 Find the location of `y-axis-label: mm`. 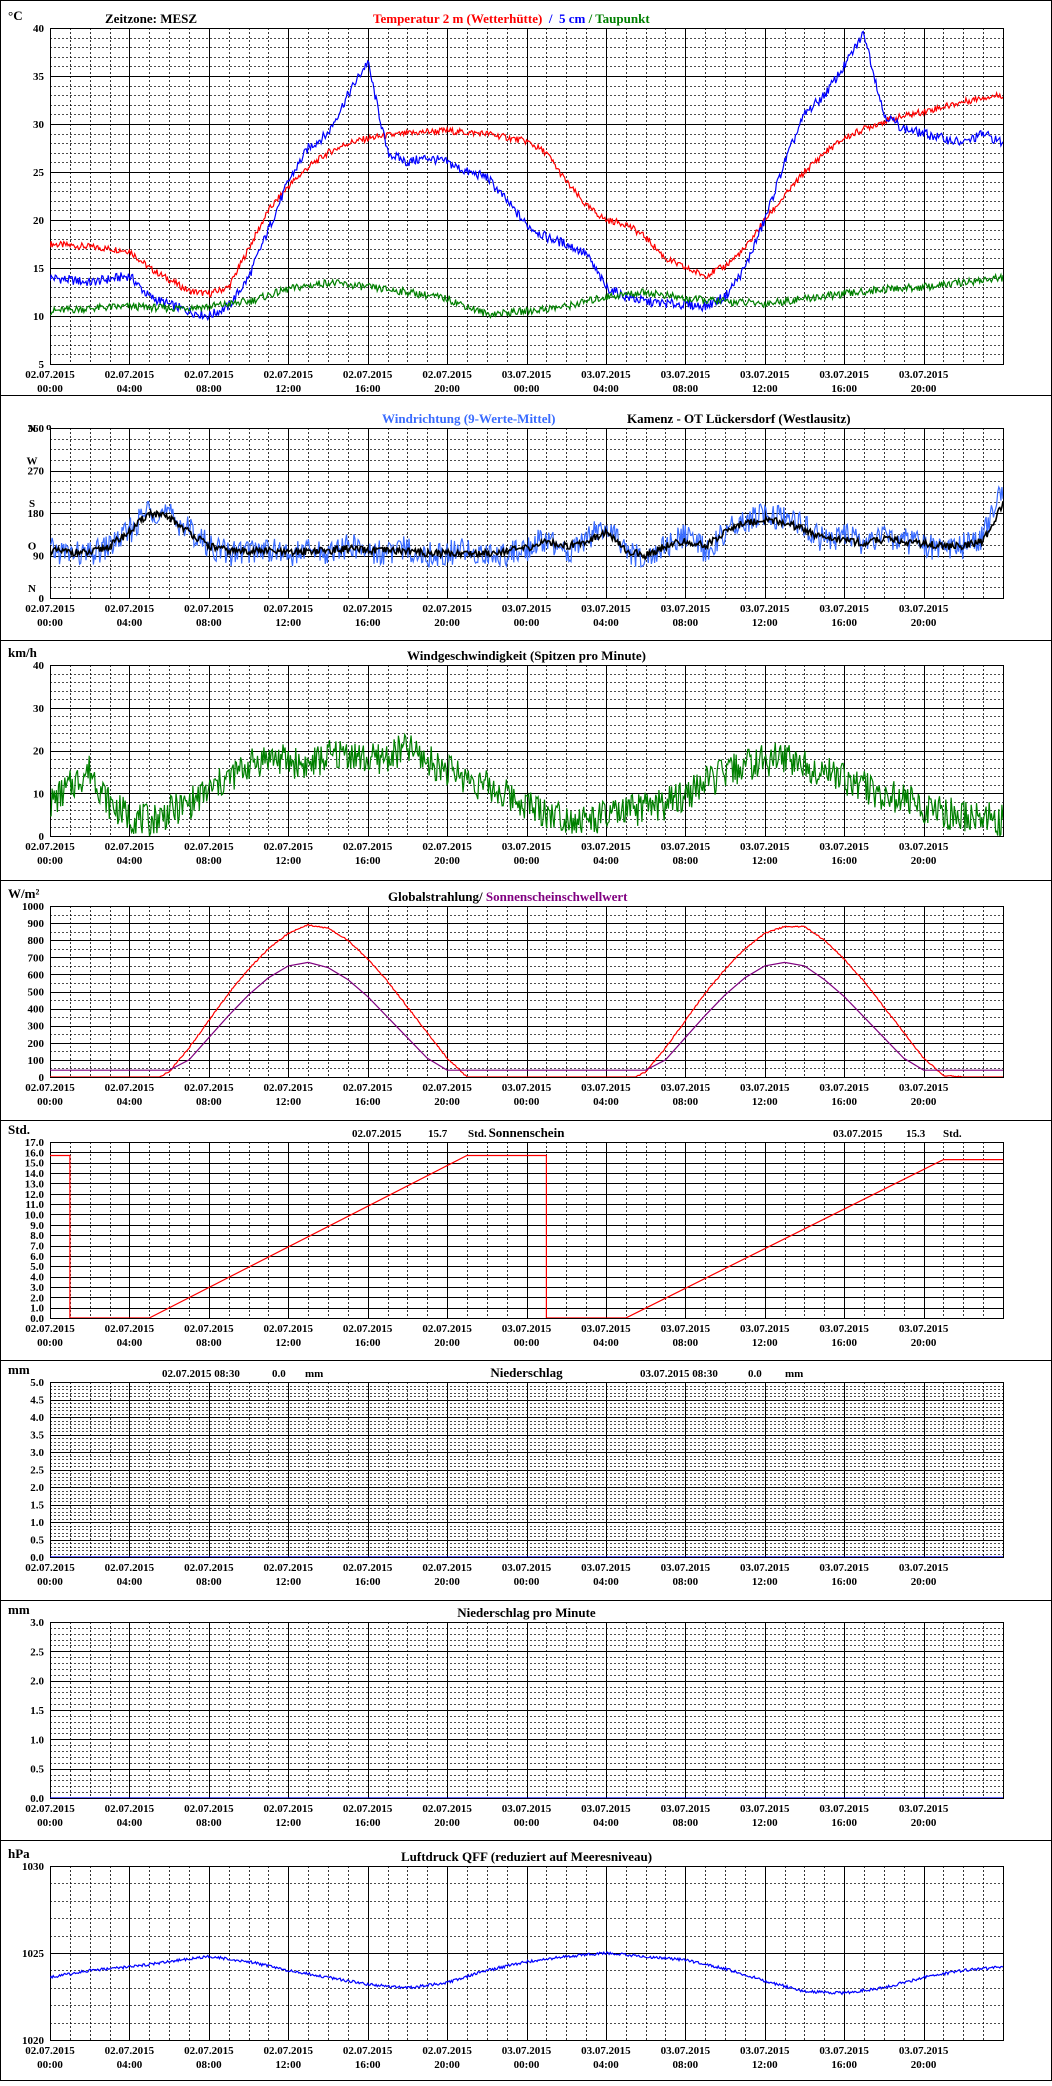

y-axis-label: mm is located at coordinates (19, 1369).